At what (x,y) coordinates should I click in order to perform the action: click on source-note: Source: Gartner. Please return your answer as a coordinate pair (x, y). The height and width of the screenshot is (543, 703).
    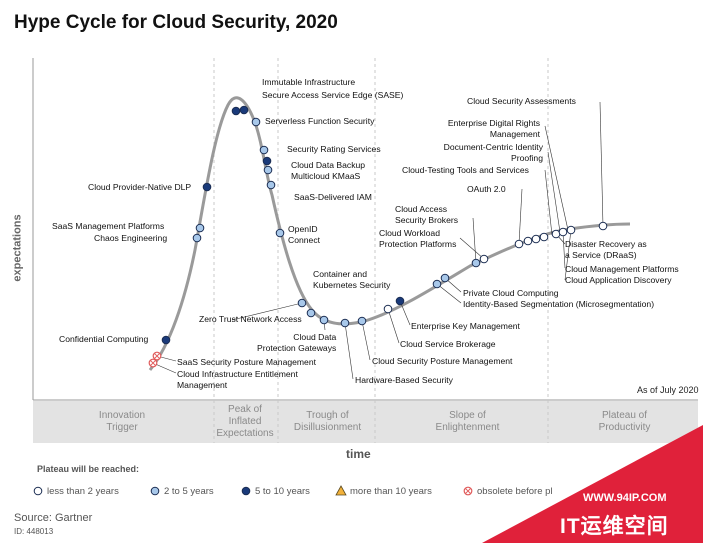
    Looking at the image, I should click on (53, 518).